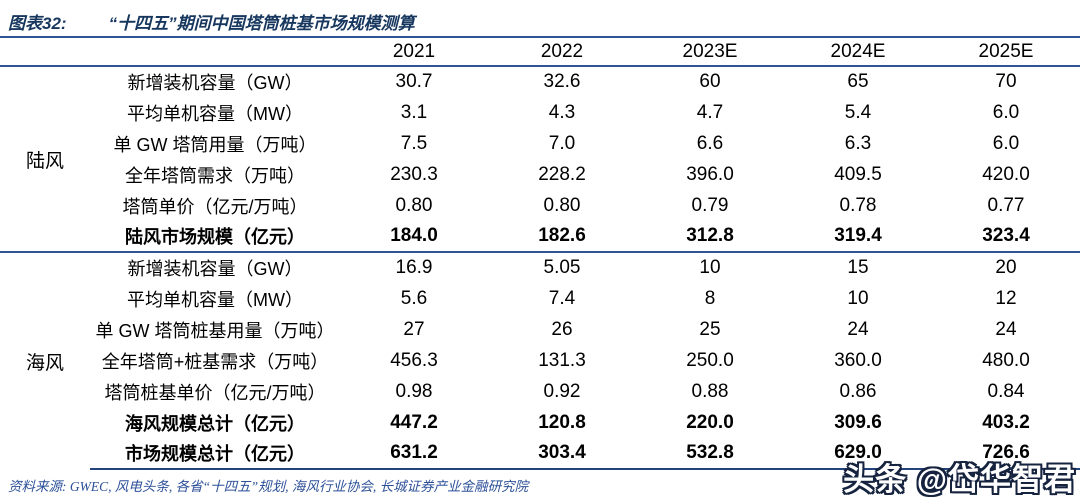 The image size is (1080, 503). Describe the element at coordinates (858, 391) in the screenshot. I see `value-cell: 0.86` at that location.